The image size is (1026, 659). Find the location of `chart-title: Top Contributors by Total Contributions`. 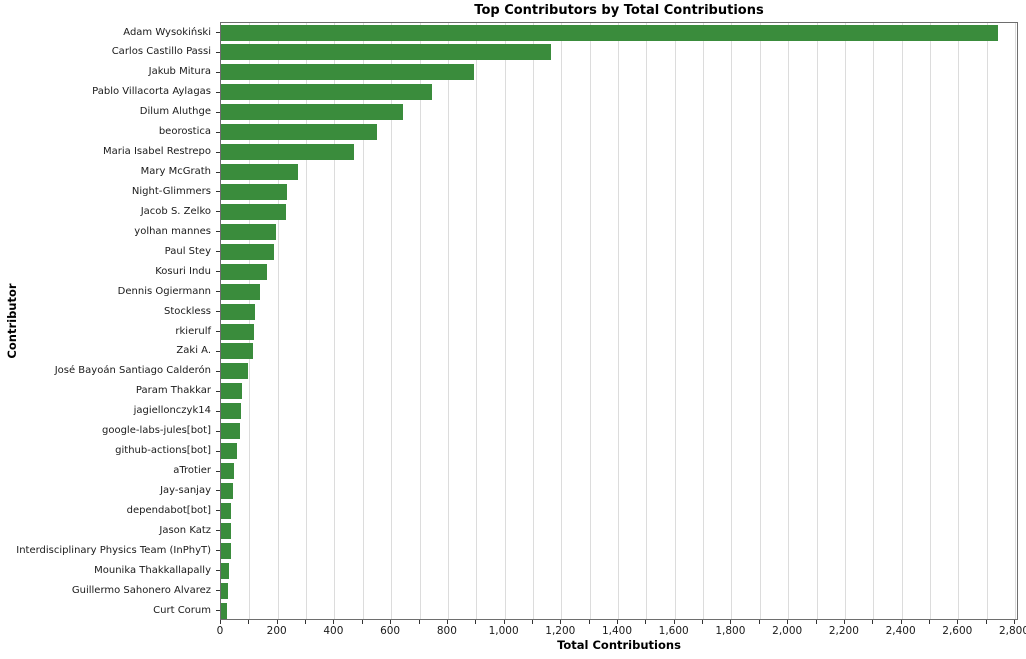

chart-title: Top Contributors by Total Contributions is located at coordinates (619, 10).